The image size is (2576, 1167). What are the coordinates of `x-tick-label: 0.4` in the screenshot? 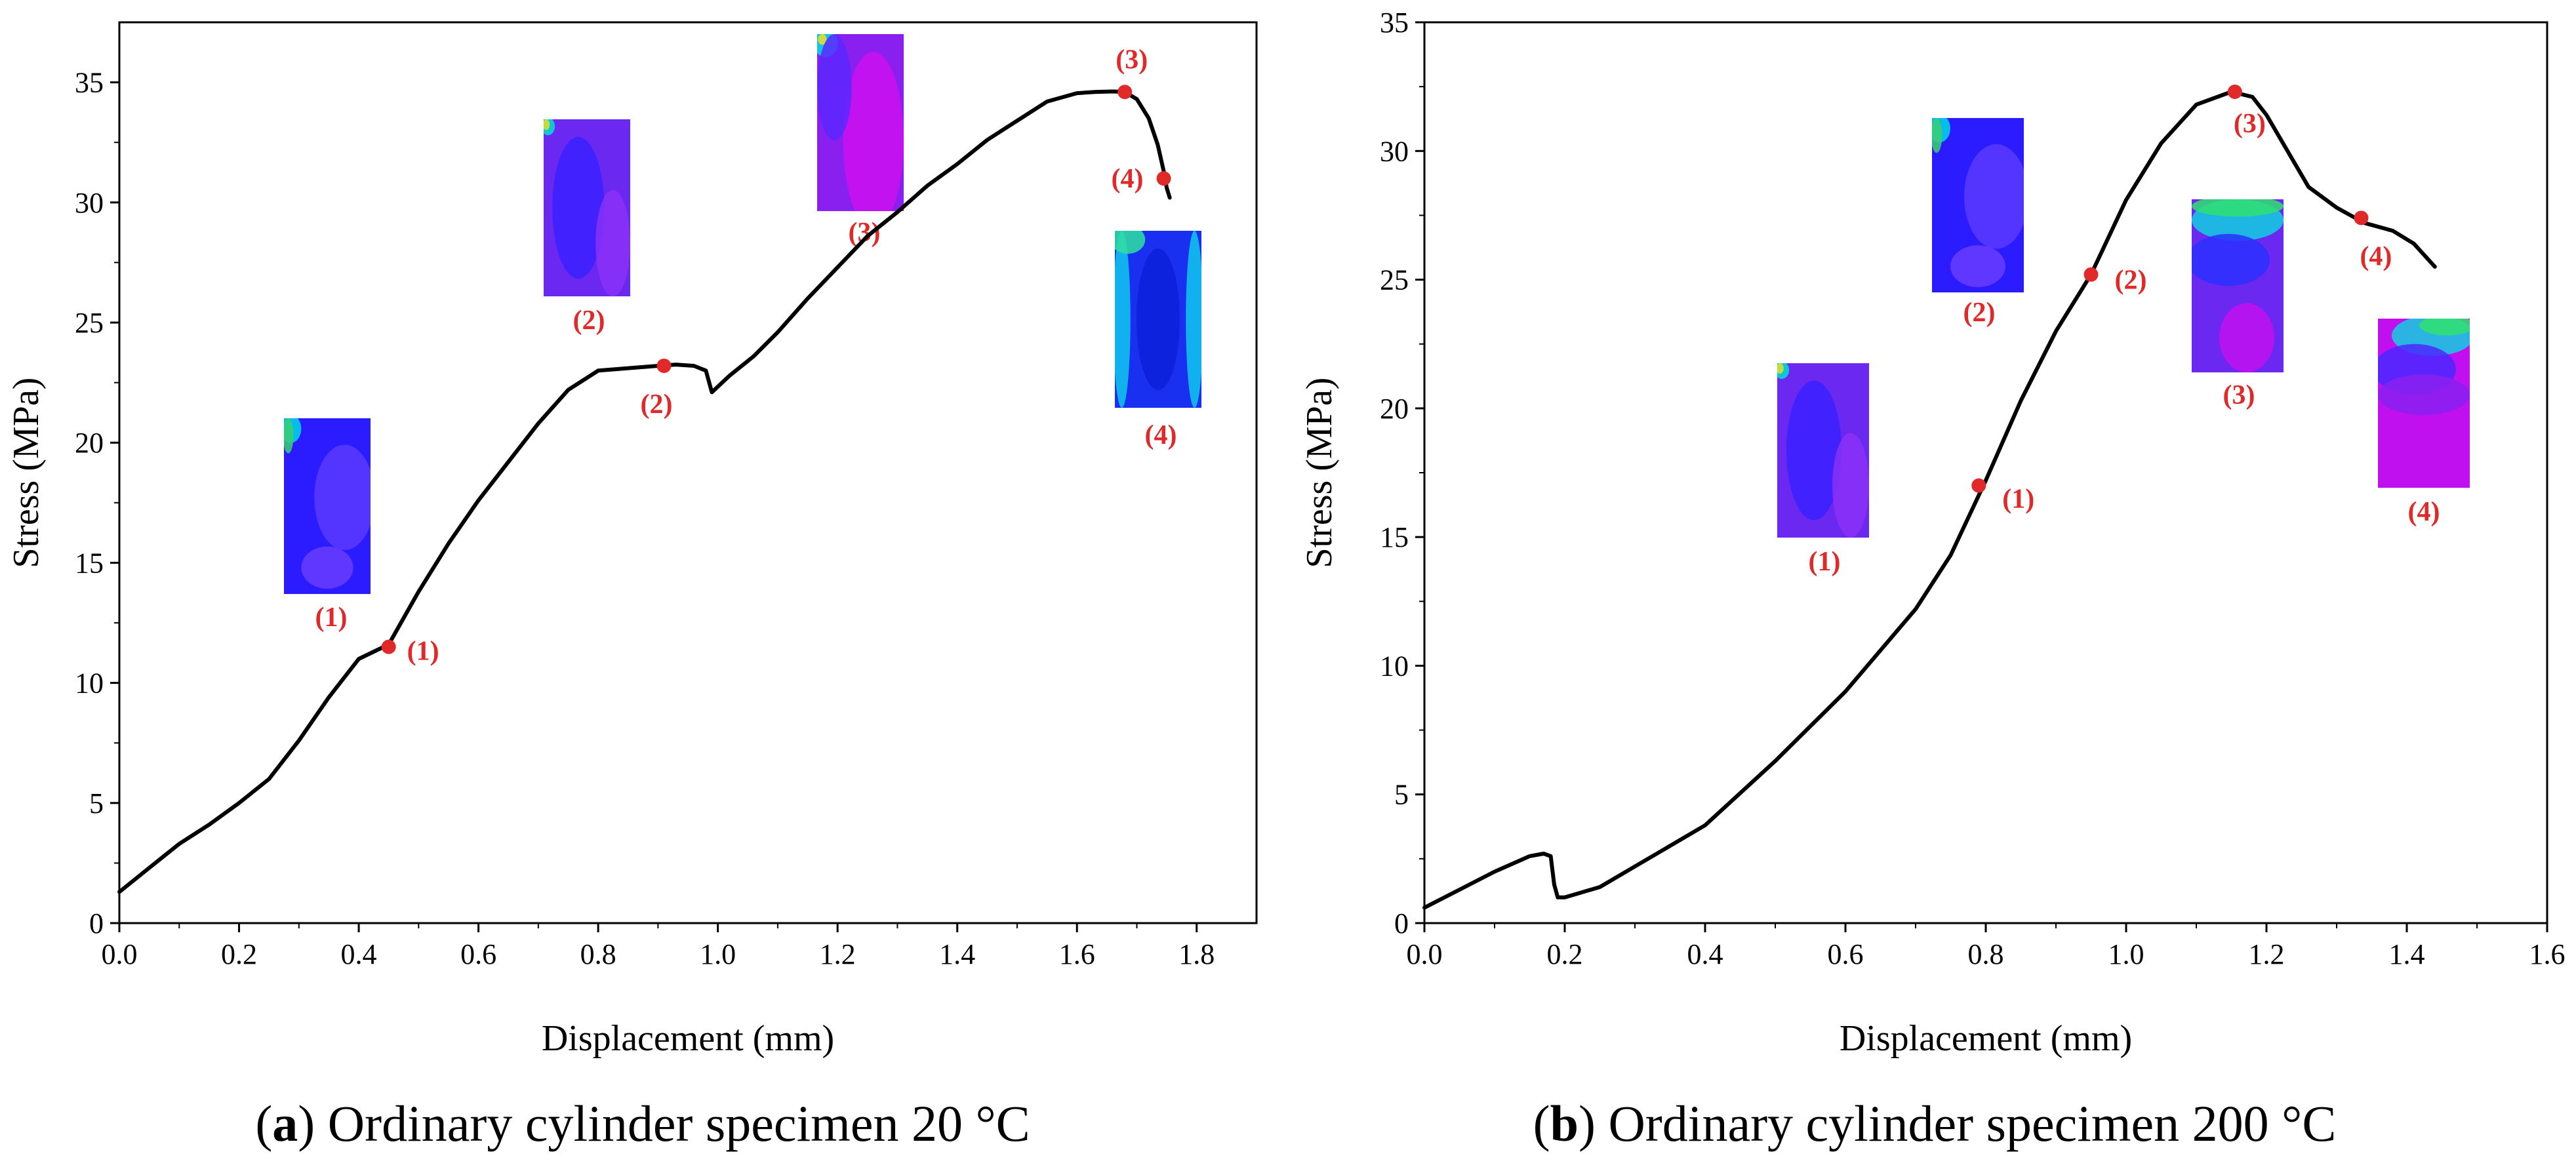 It's located at (359, 954).